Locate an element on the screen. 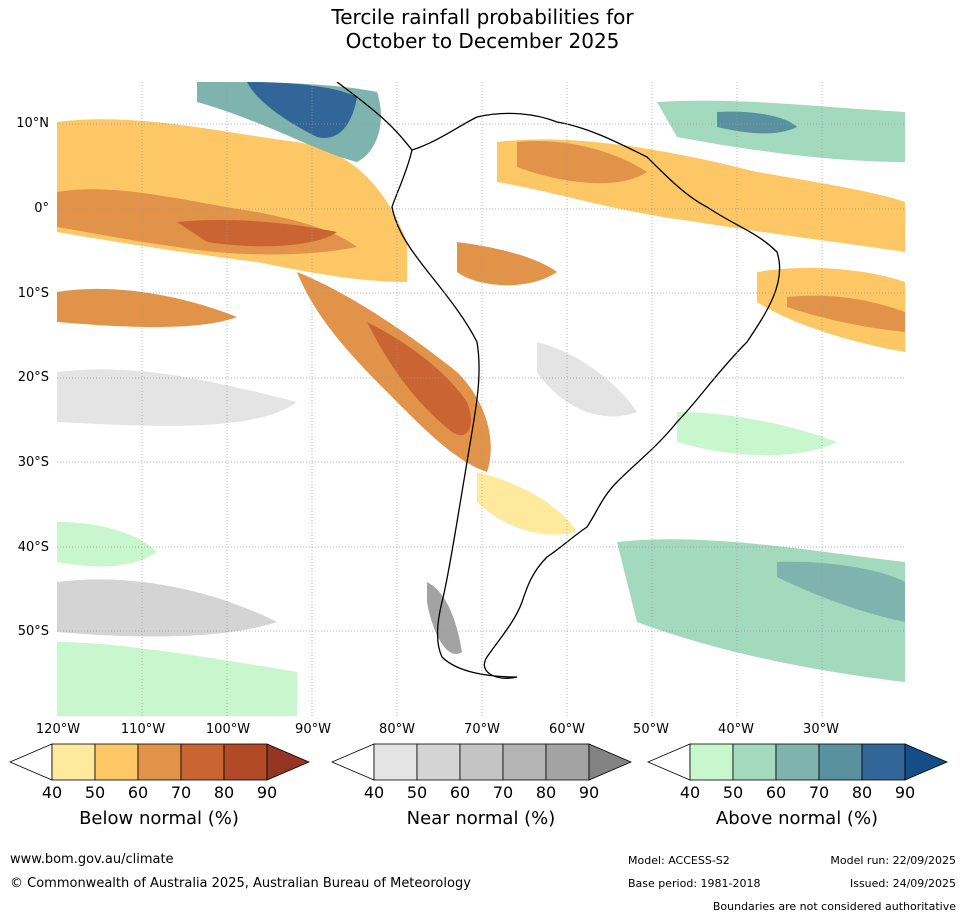 Image resolution: width=965 pixels, height=919 pixels. lon-label: 90°W is located at coordinates (313, 729).